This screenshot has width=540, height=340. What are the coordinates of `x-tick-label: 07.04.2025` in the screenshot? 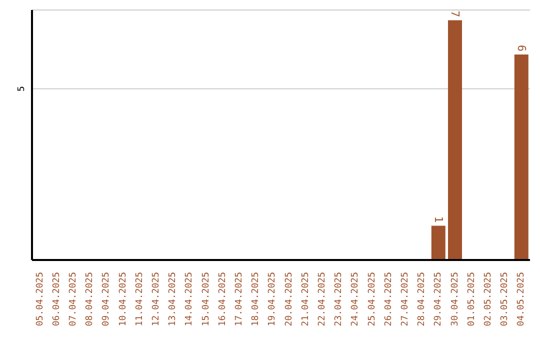 It's located at (73, 299).